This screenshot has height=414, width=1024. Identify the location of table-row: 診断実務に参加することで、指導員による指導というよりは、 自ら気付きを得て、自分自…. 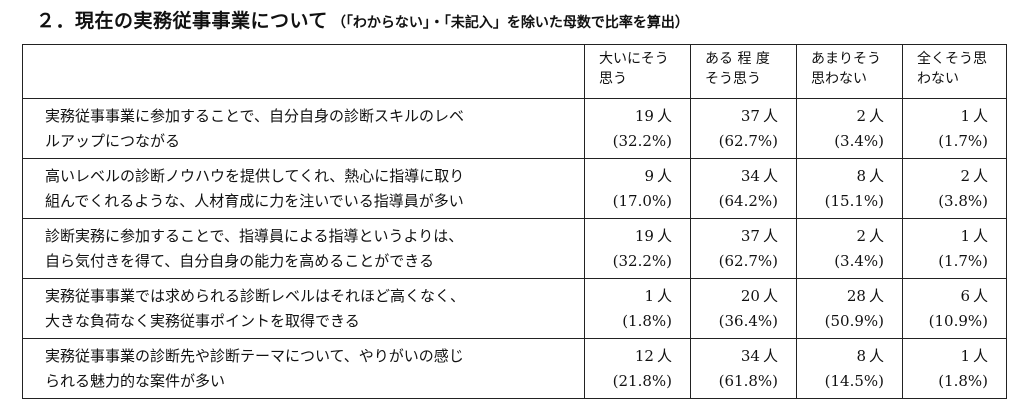
(514, 248).